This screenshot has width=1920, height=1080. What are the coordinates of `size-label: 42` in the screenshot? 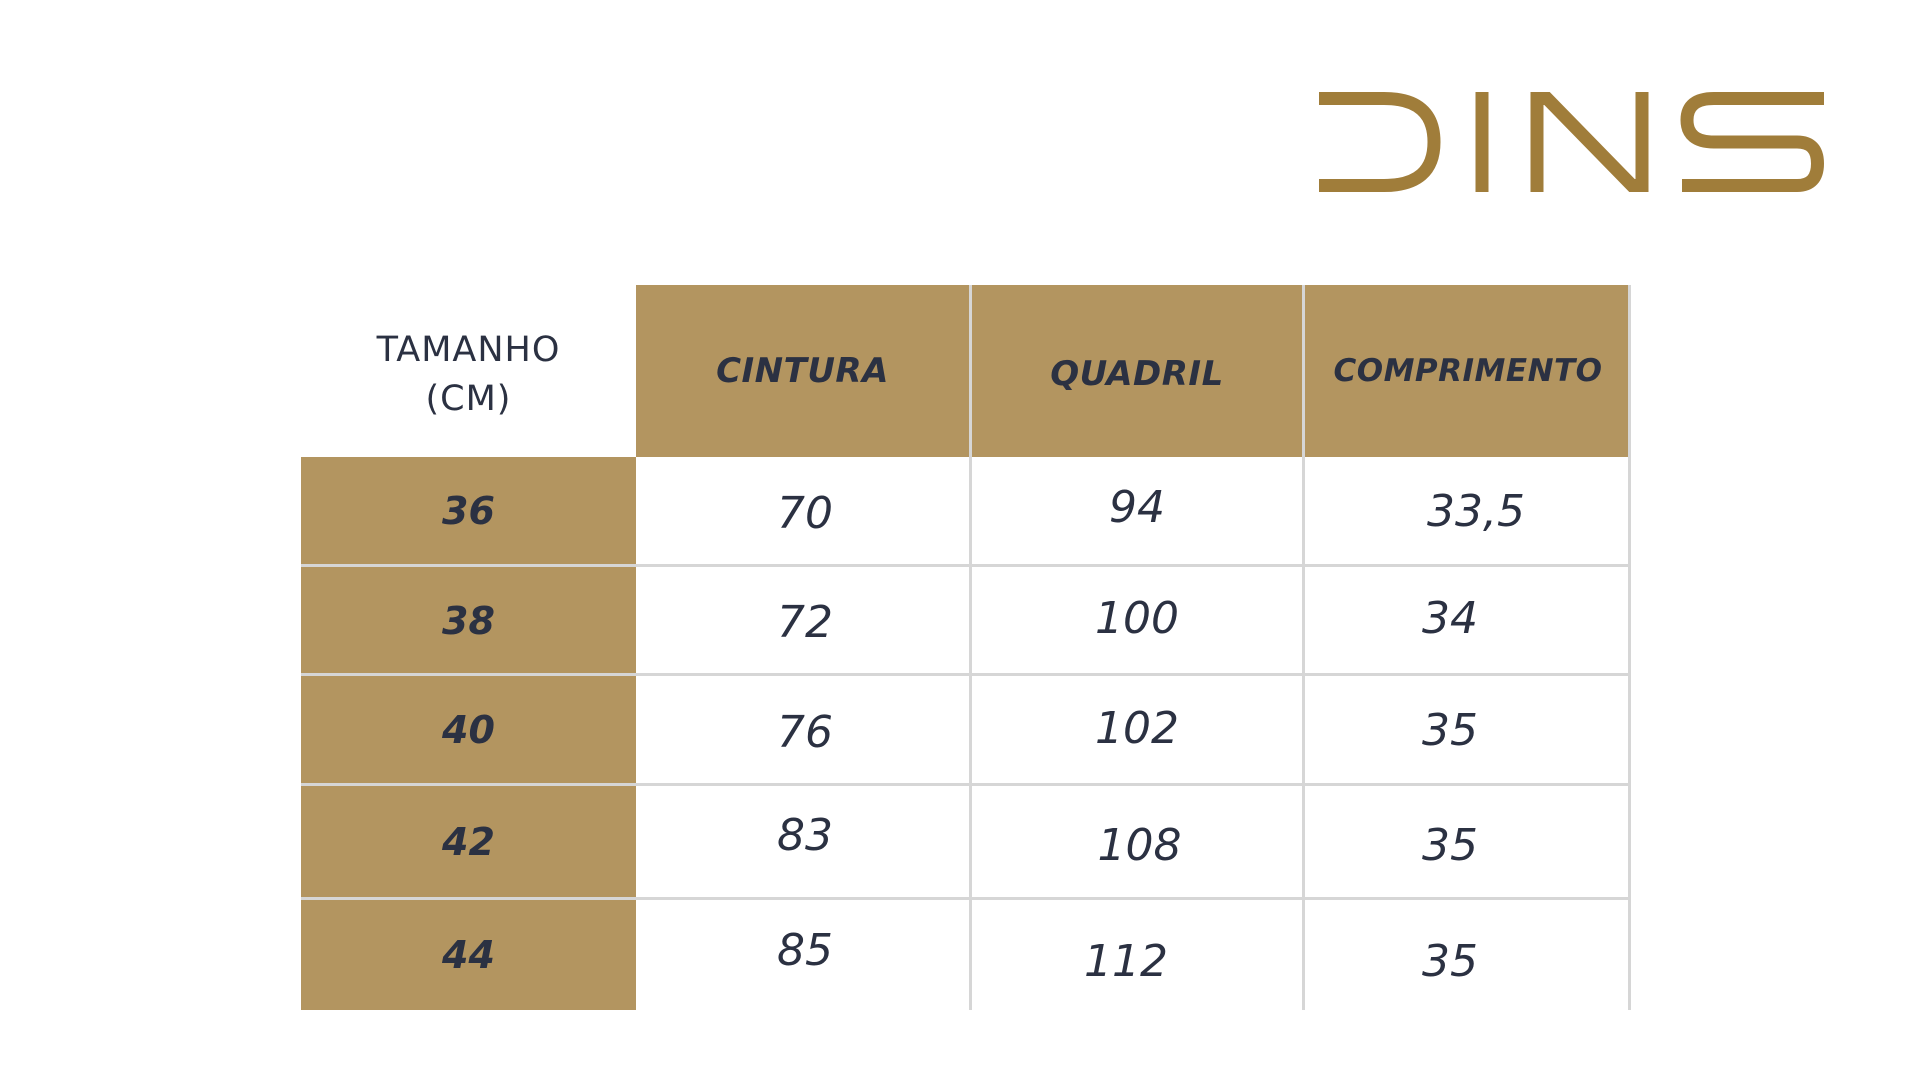 It's located at (468, 842).